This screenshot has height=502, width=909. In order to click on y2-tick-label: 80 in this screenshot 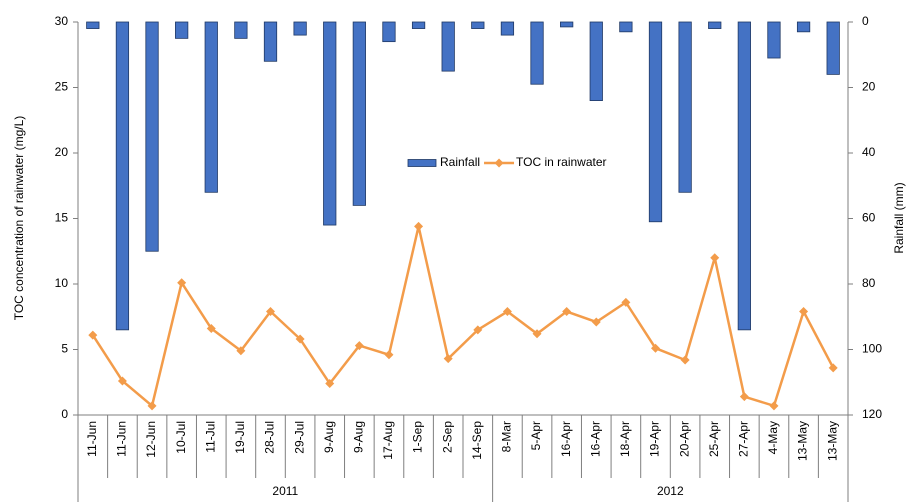, I will do `click(869, 283)`.